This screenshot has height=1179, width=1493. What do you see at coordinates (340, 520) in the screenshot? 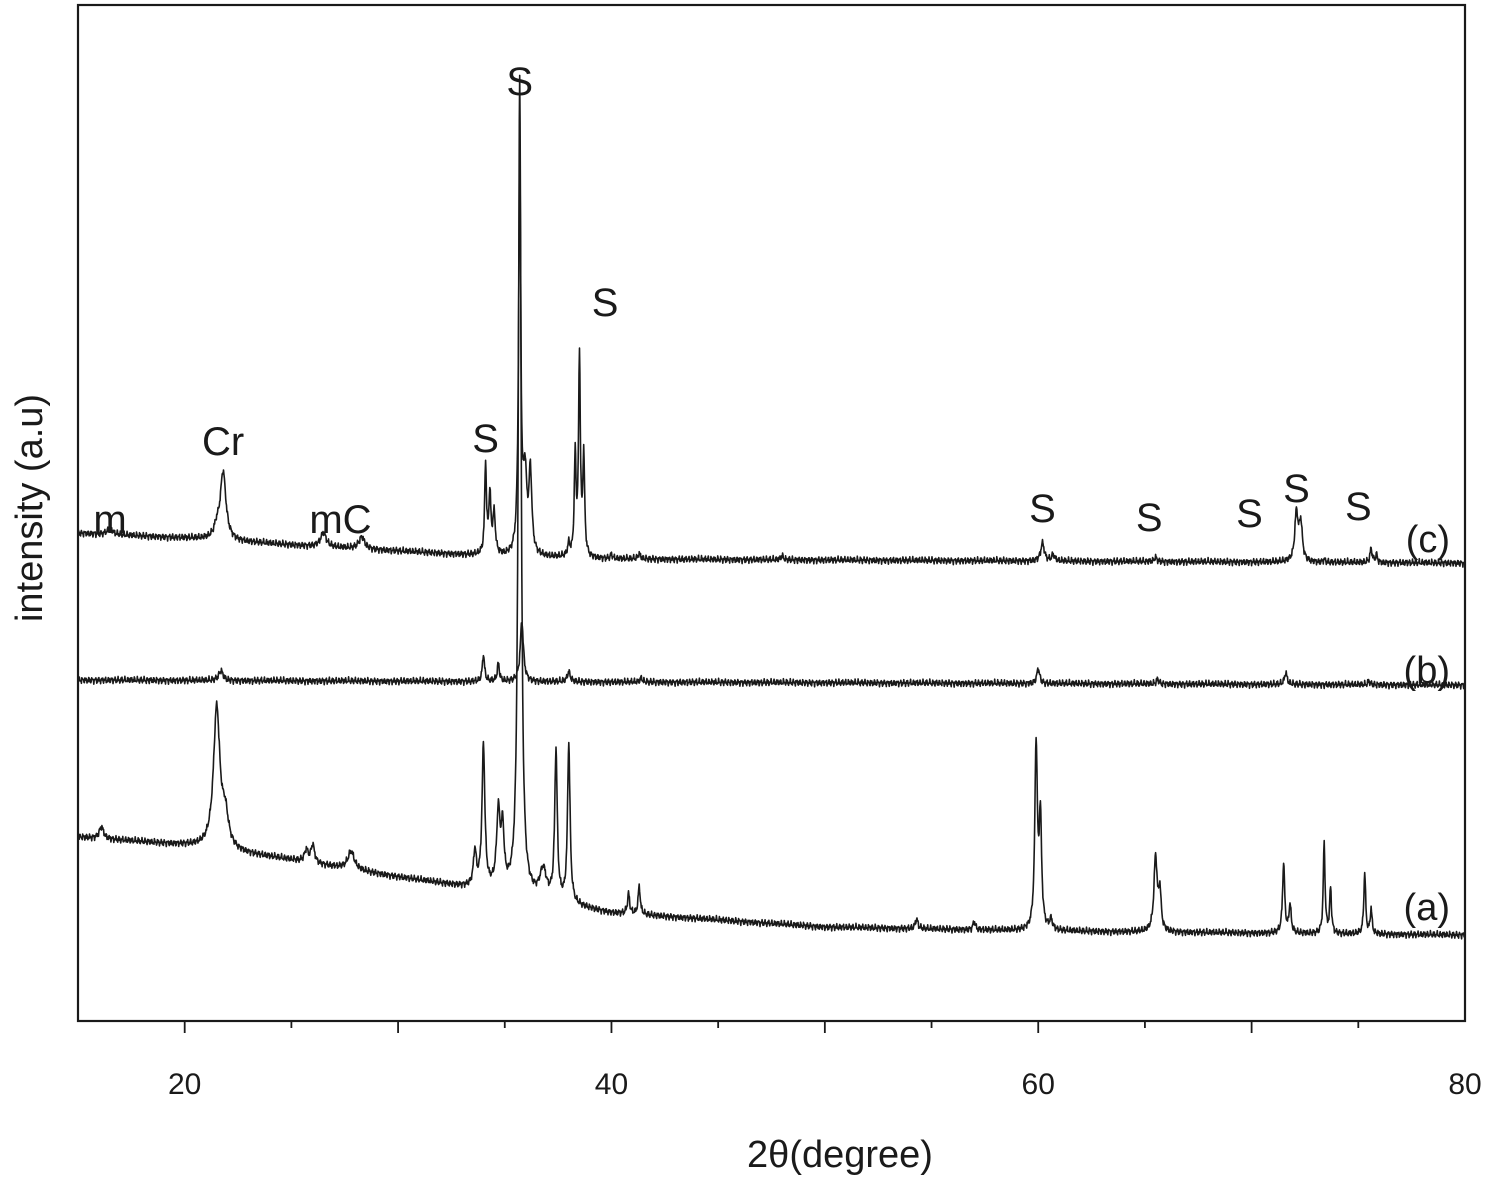
I see `peak-label: mC` at bounding box center [340, 520].